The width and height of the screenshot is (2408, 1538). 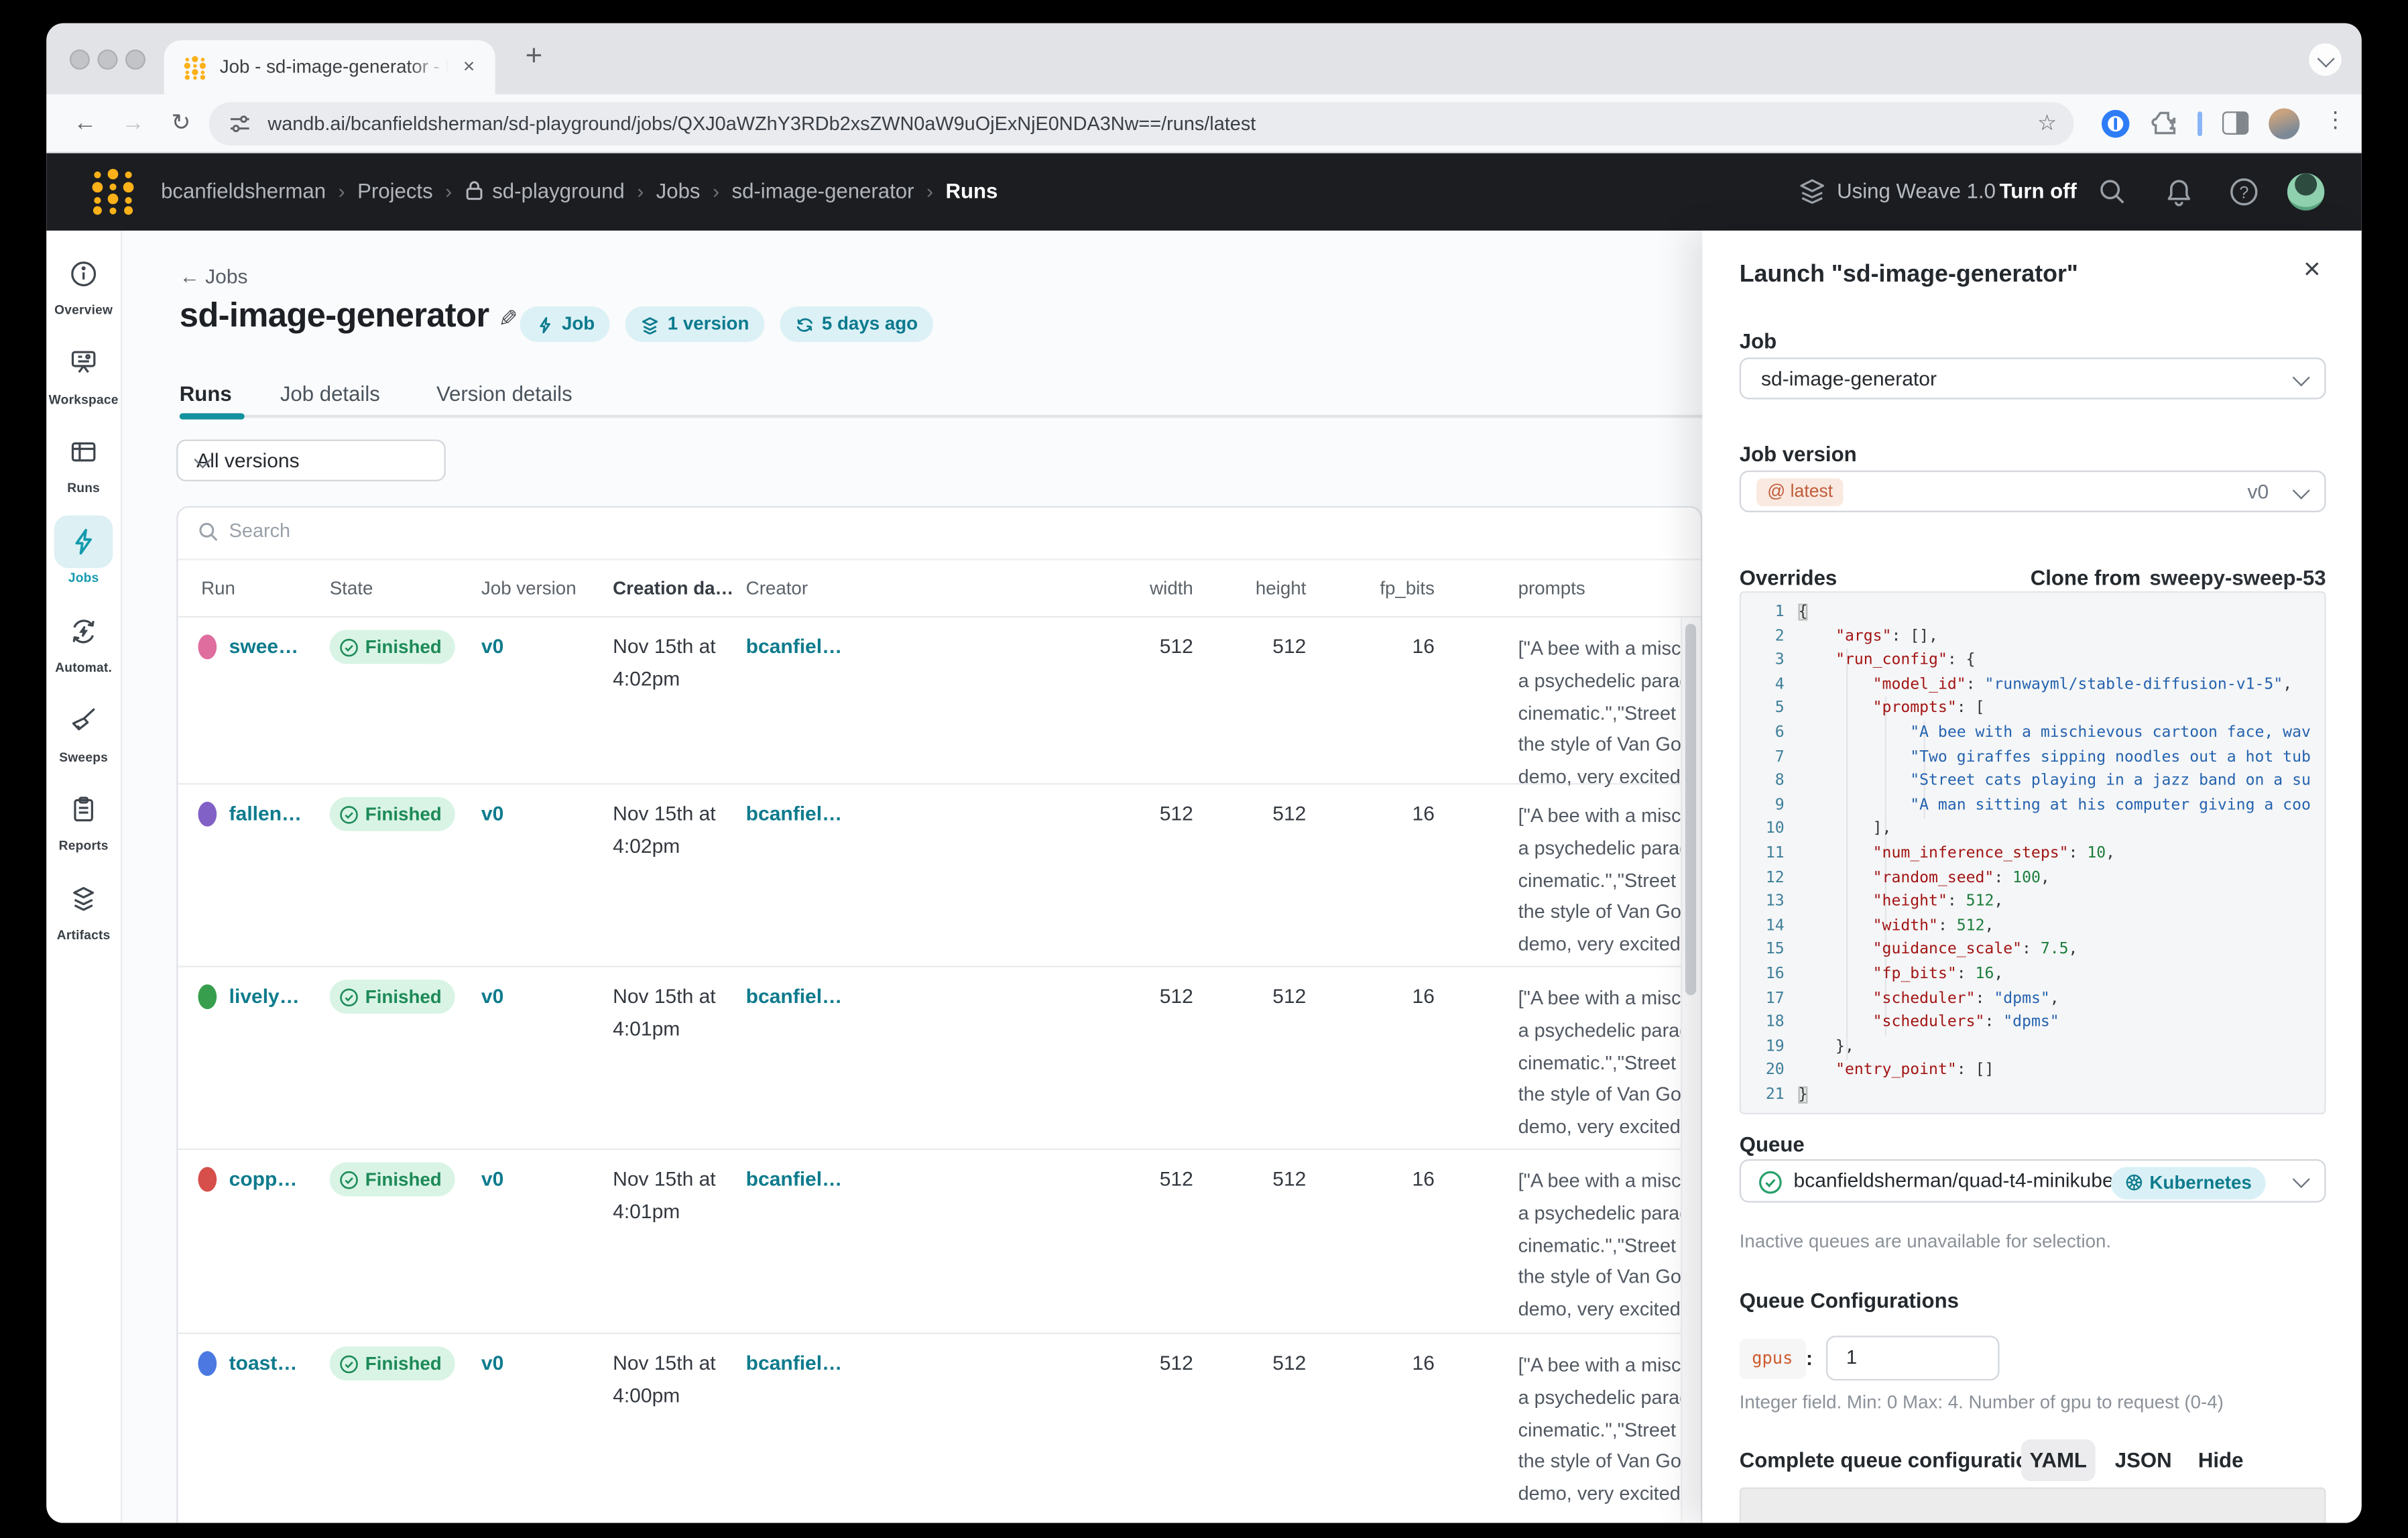 What do you see at coordinates (83, 729) in the screenshot?
I see `sidebar-item-sweeps: Sweeps` at bounding box center [83, 729].